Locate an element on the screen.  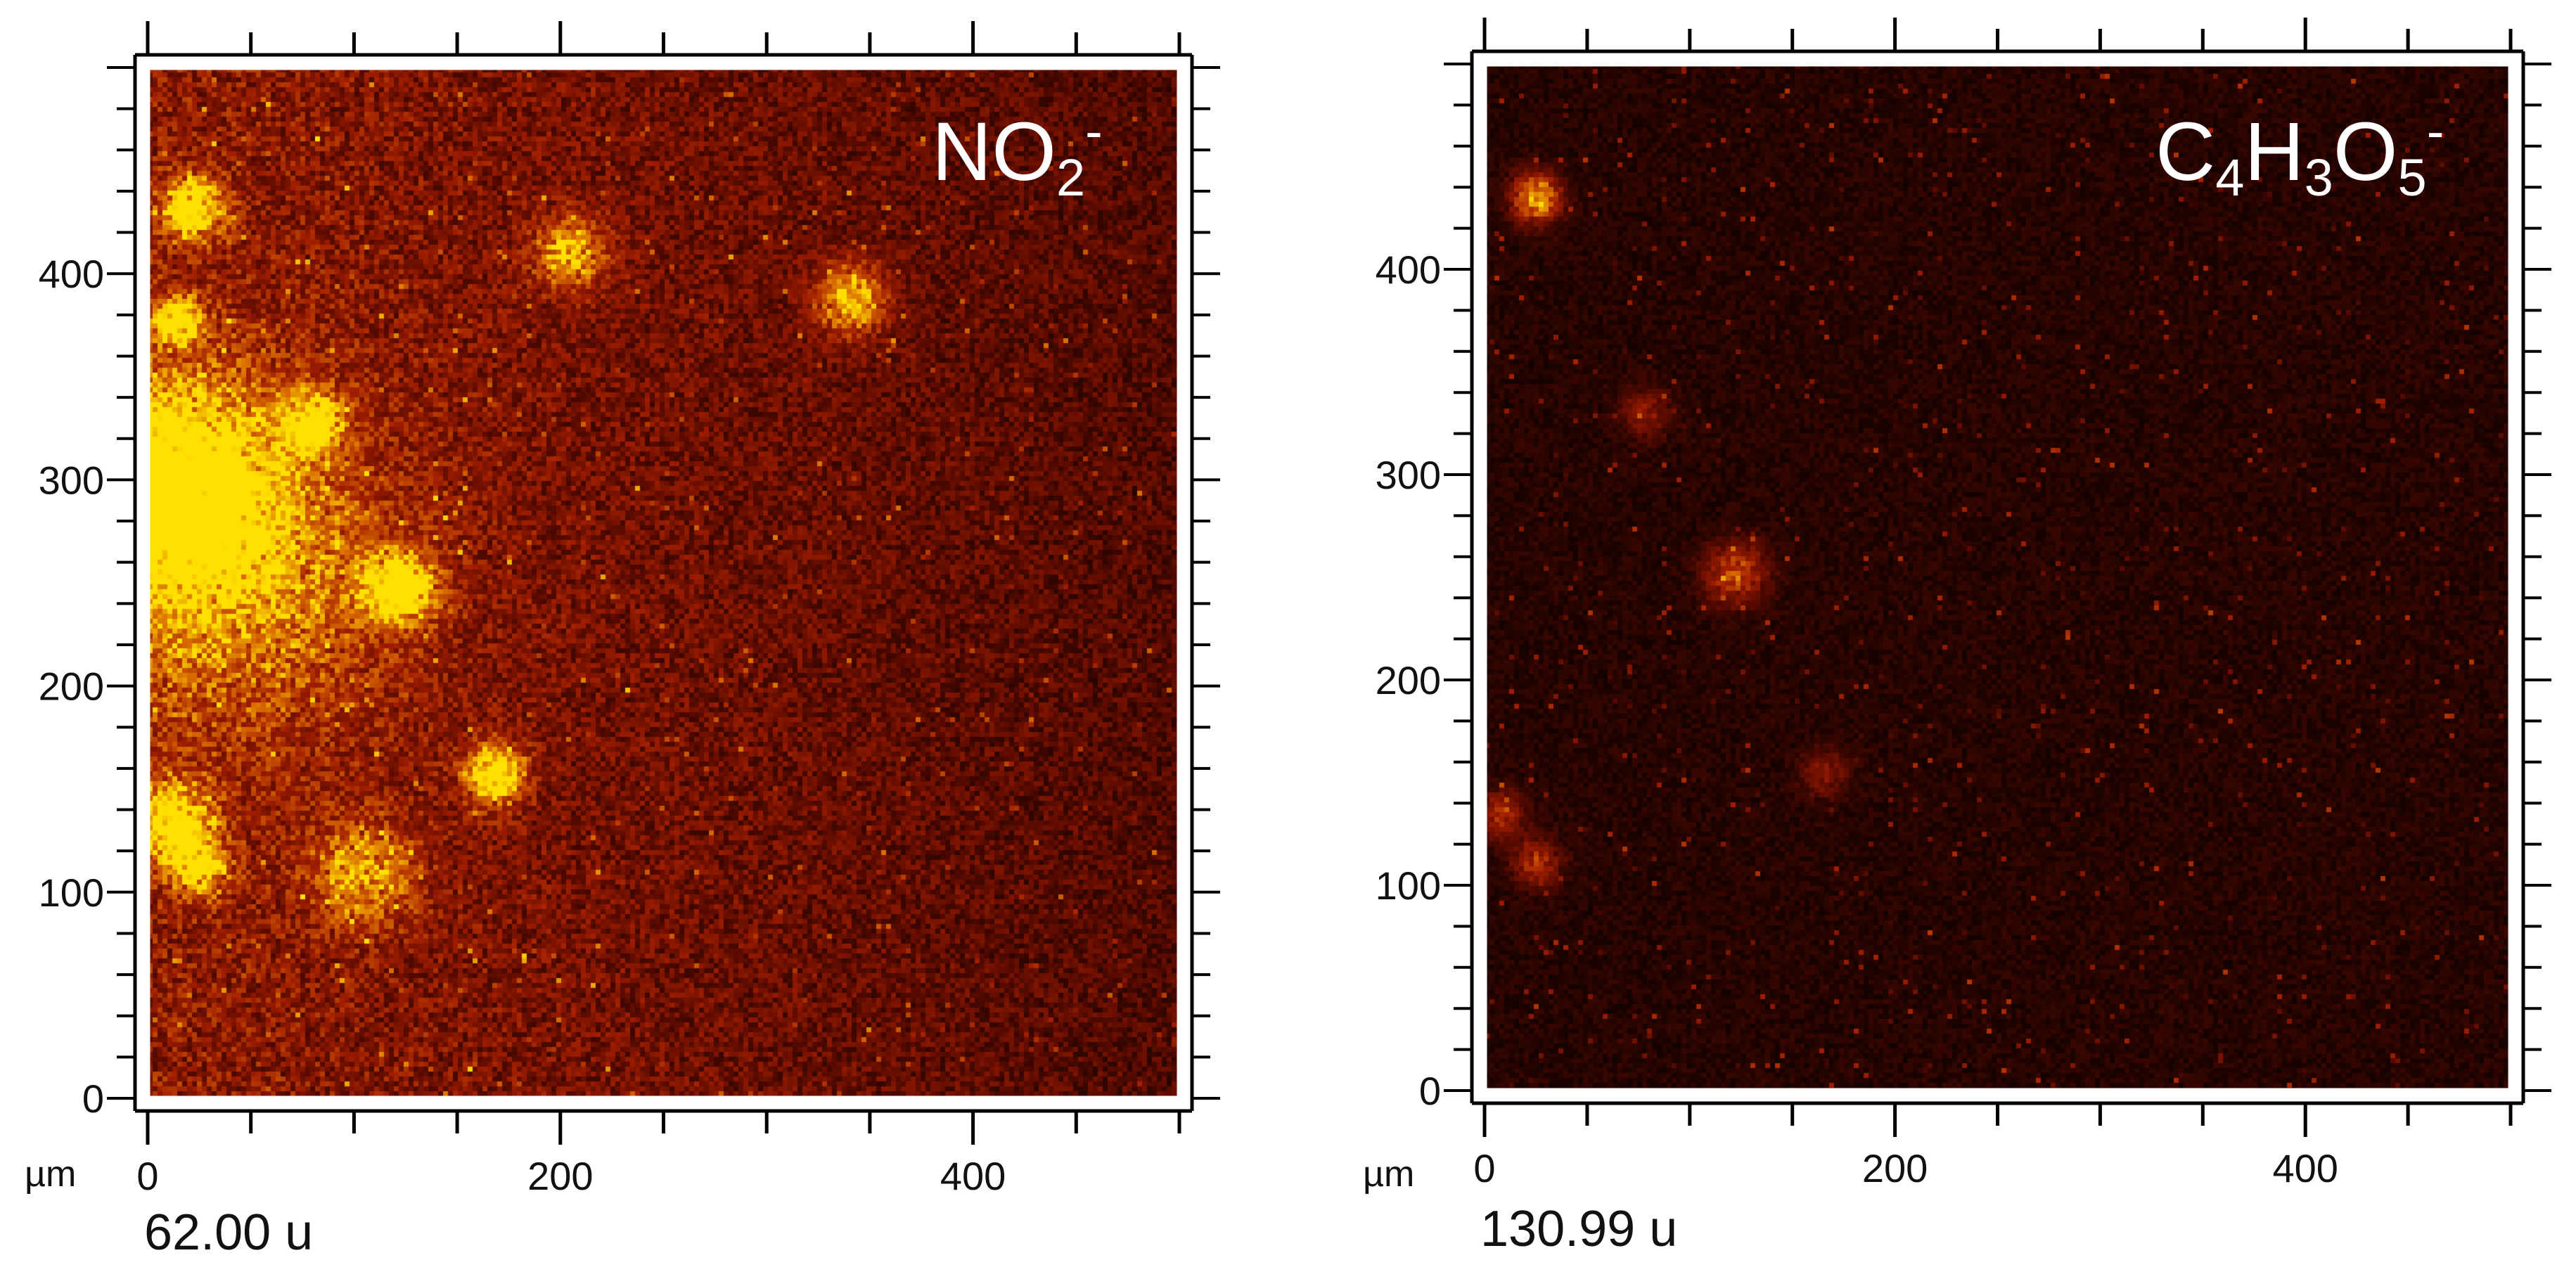
ion-label-no2: NO2- is located at coordinates (1018, 155).